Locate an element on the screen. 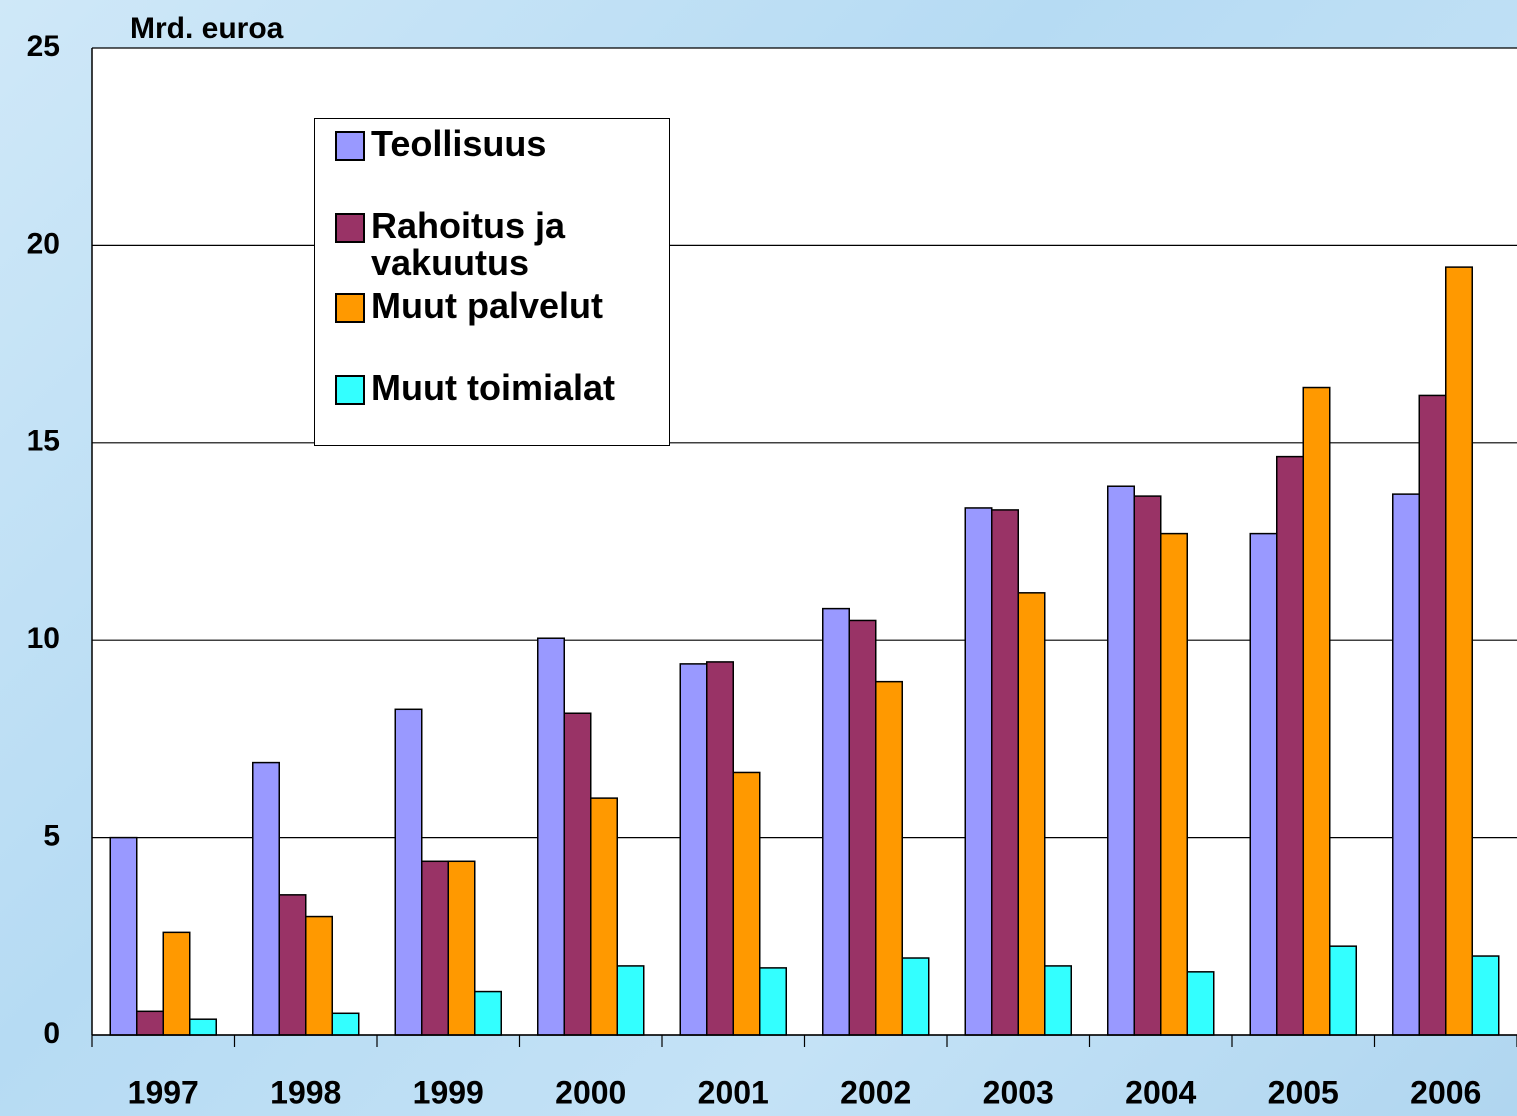  legend-item: Muut palvelut is located at coordinates (502, 328).